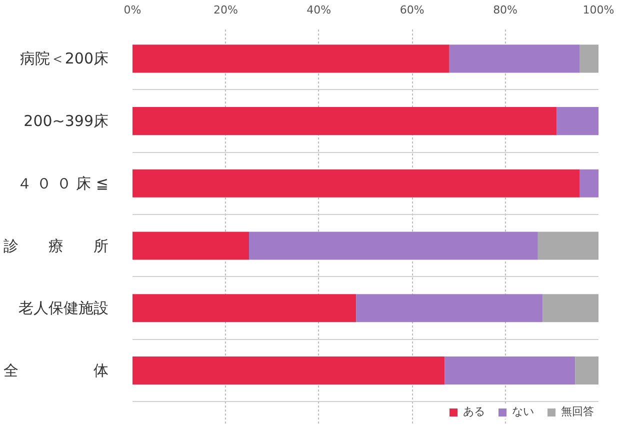 The height and width of the screenshot is (428, 620). What do you see at coordinates (474, 411) in the screenshot?
I see `legend-label: ある` at bounding box center [474, 411].